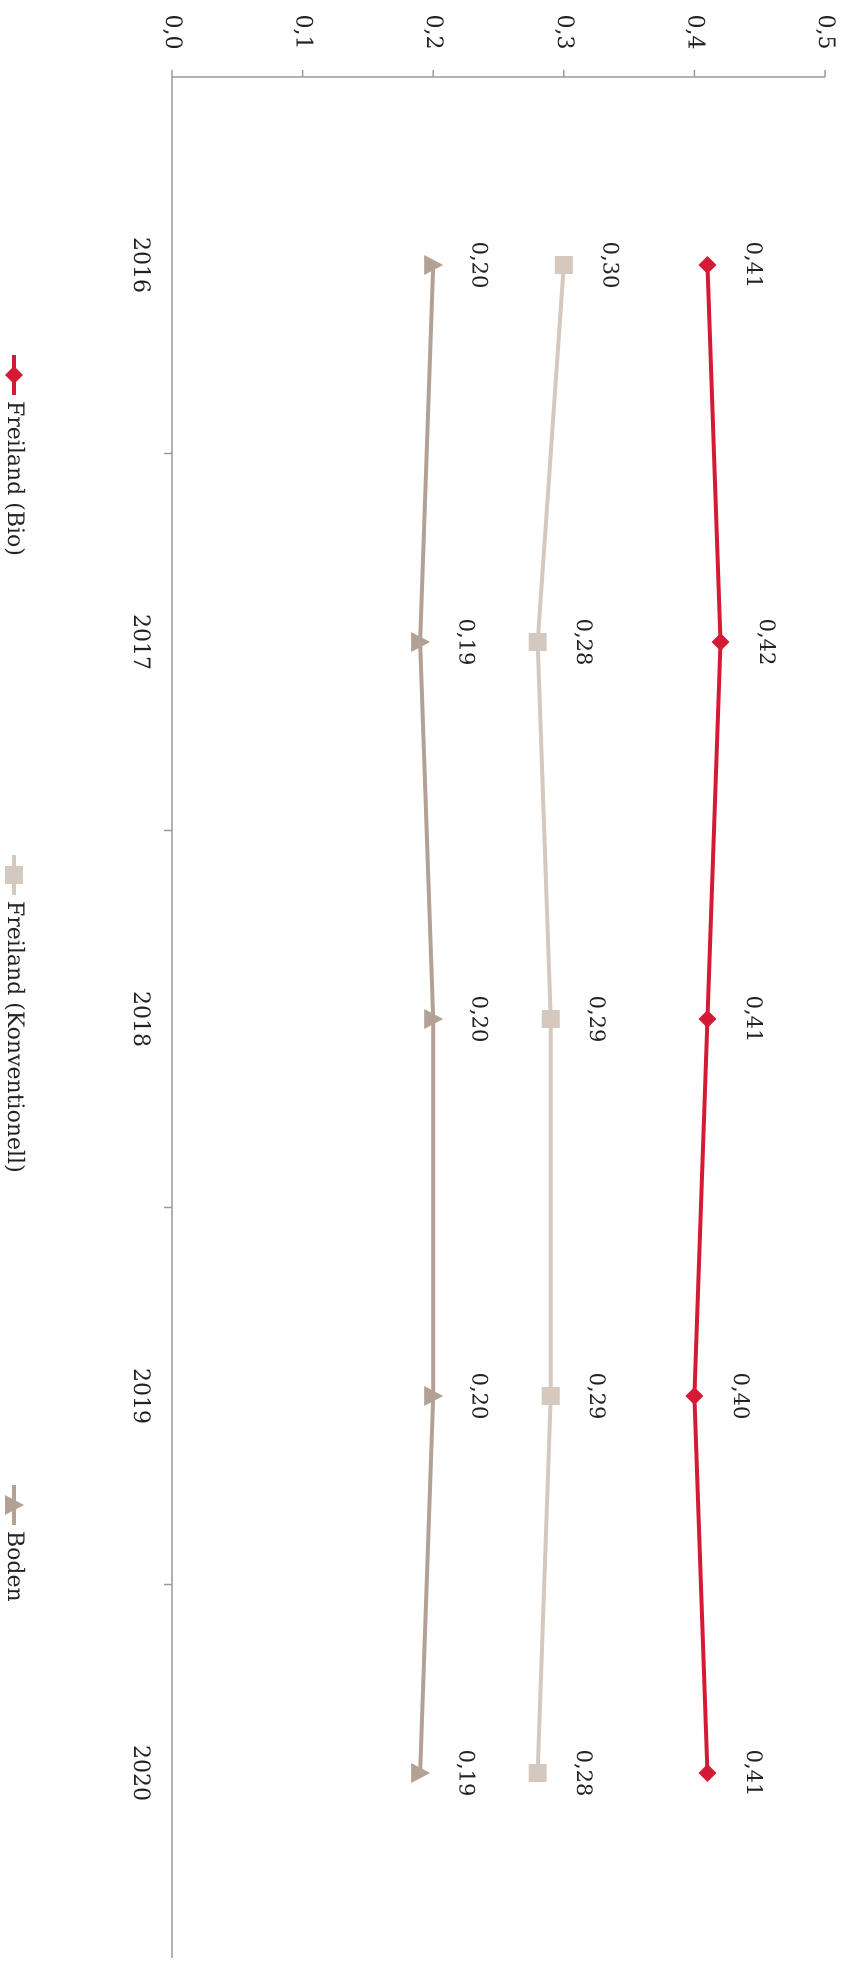 Image resolution: width=851 pixels, height=1961 pixels. I want to click on value-axis-ticks: 0,0 0,1 0,2 0,3 0,4 0,5, so click(499, 46).